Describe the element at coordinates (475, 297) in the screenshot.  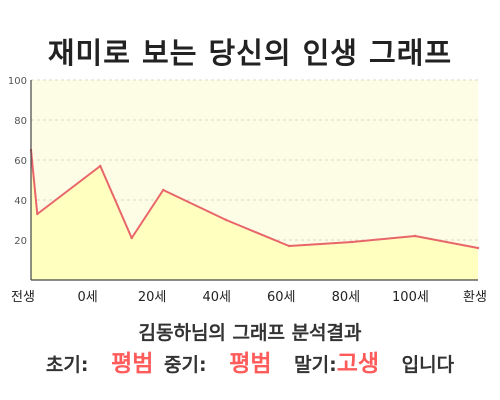
I see `x-tick-label: 환생` at that location.